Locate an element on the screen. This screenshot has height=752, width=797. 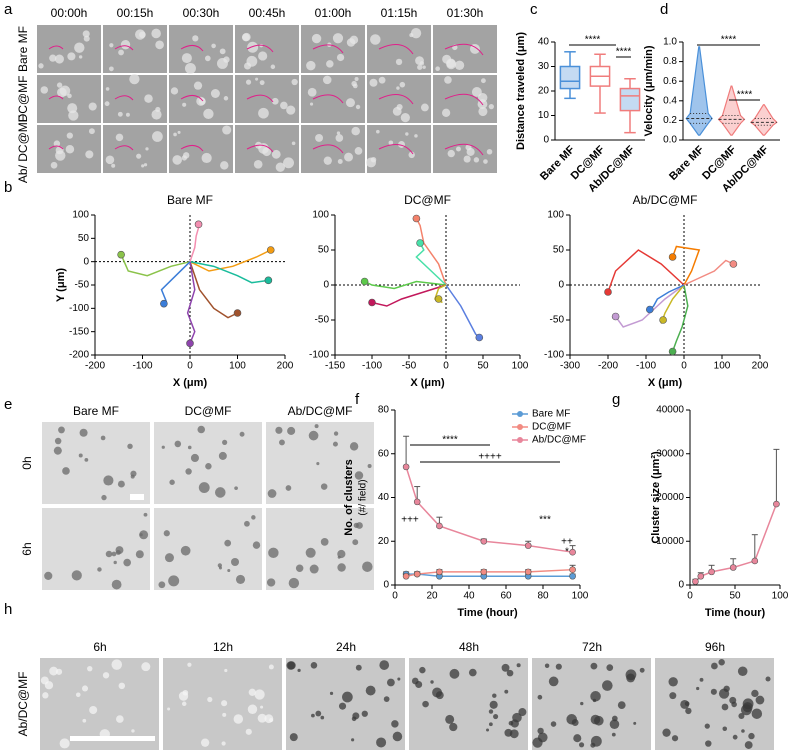
panel-letter: a is located at coordinates (8, 9).